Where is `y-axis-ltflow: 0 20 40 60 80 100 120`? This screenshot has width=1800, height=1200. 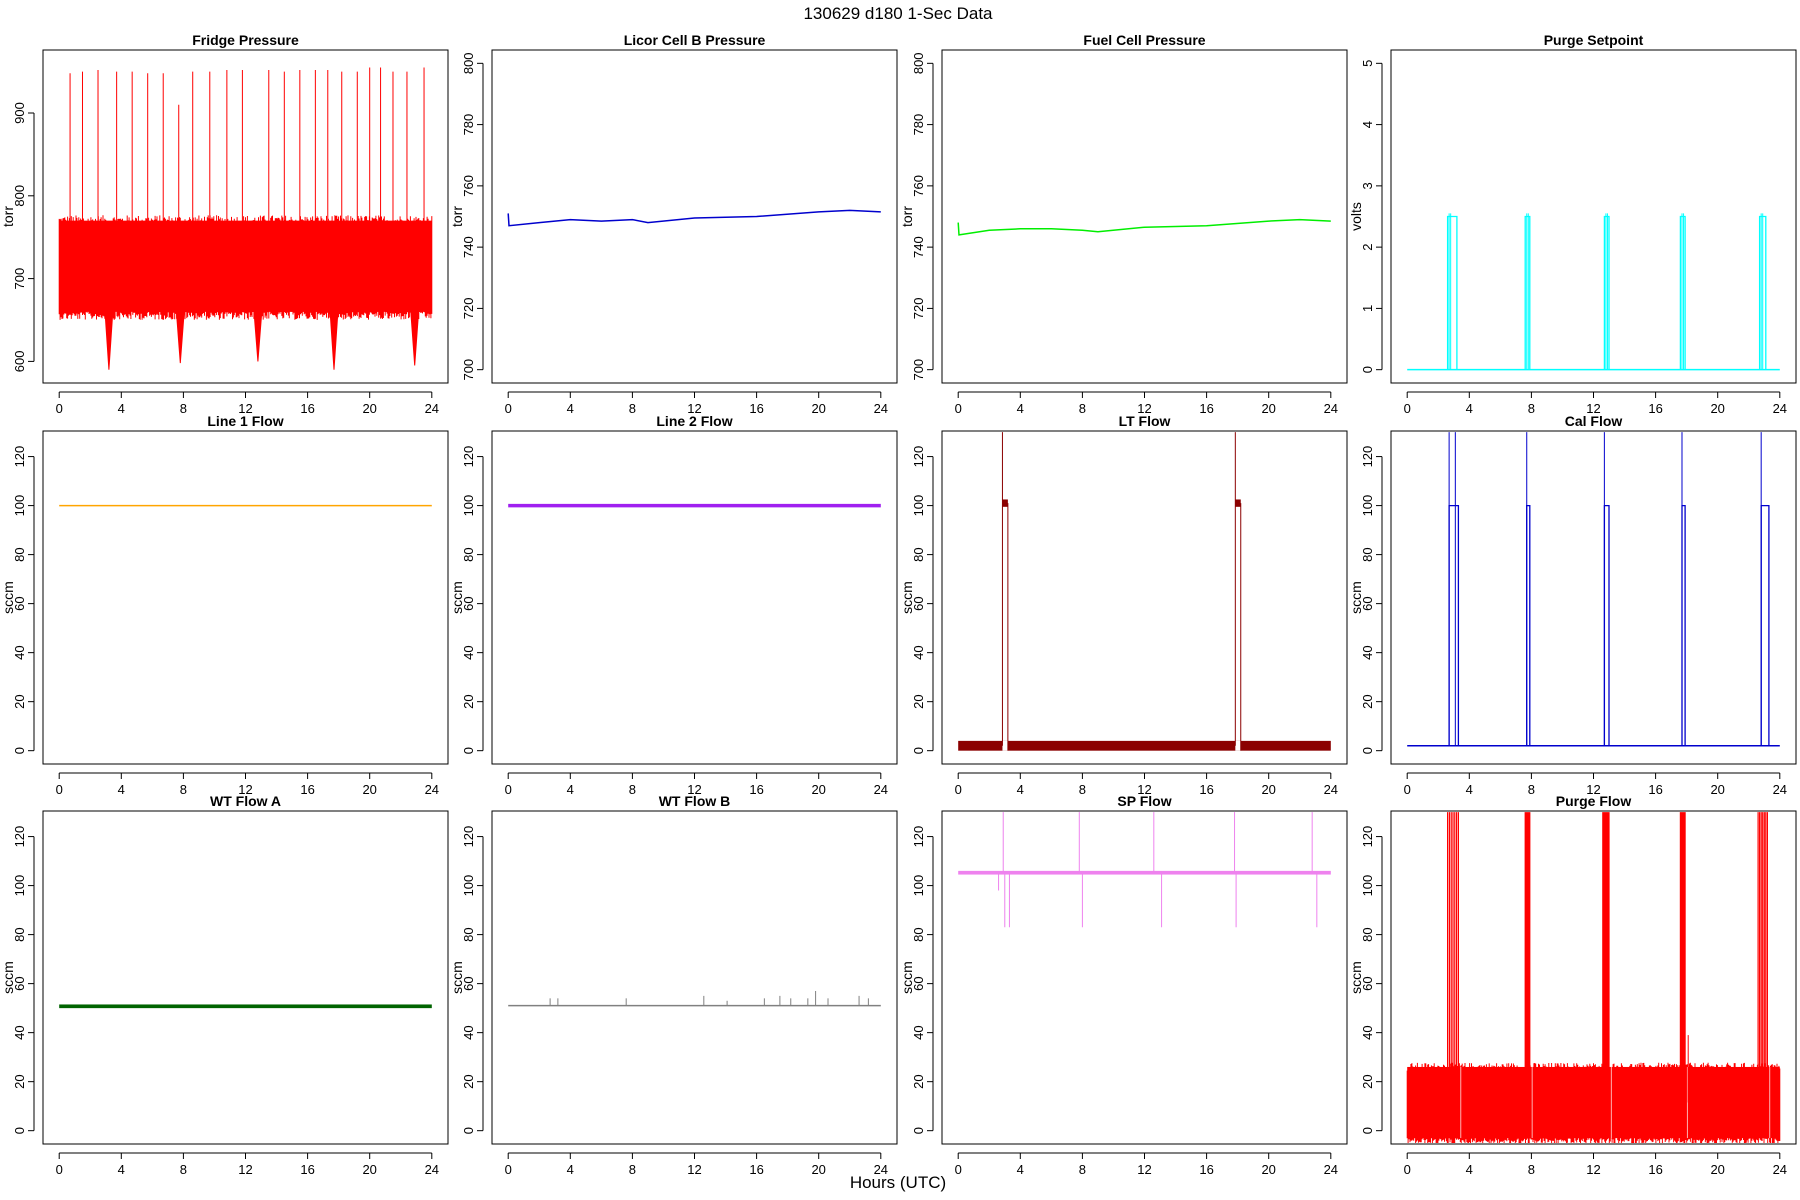 y-axis-ltflow: 0 20 40 60 80 100 120 is located at coordinates (922, 600).